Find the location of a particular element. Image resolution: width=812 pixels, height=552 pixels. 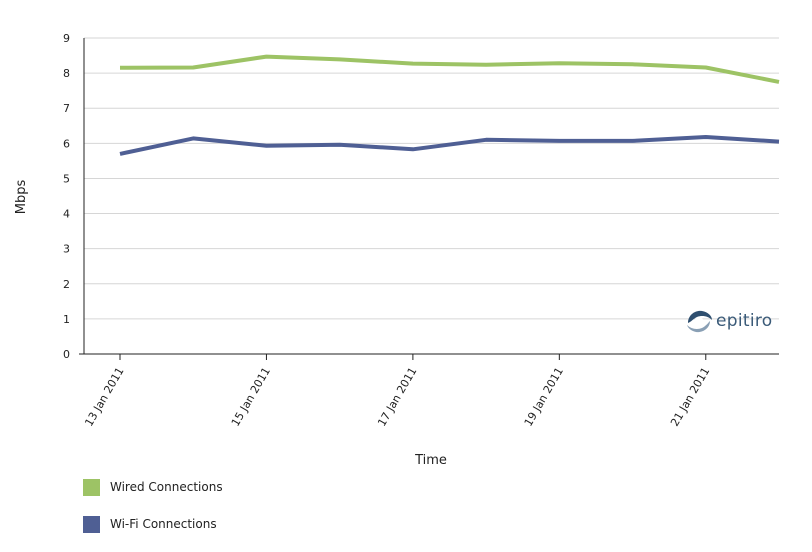

y-tick-label: 6 is located at coordinates (66, 143).